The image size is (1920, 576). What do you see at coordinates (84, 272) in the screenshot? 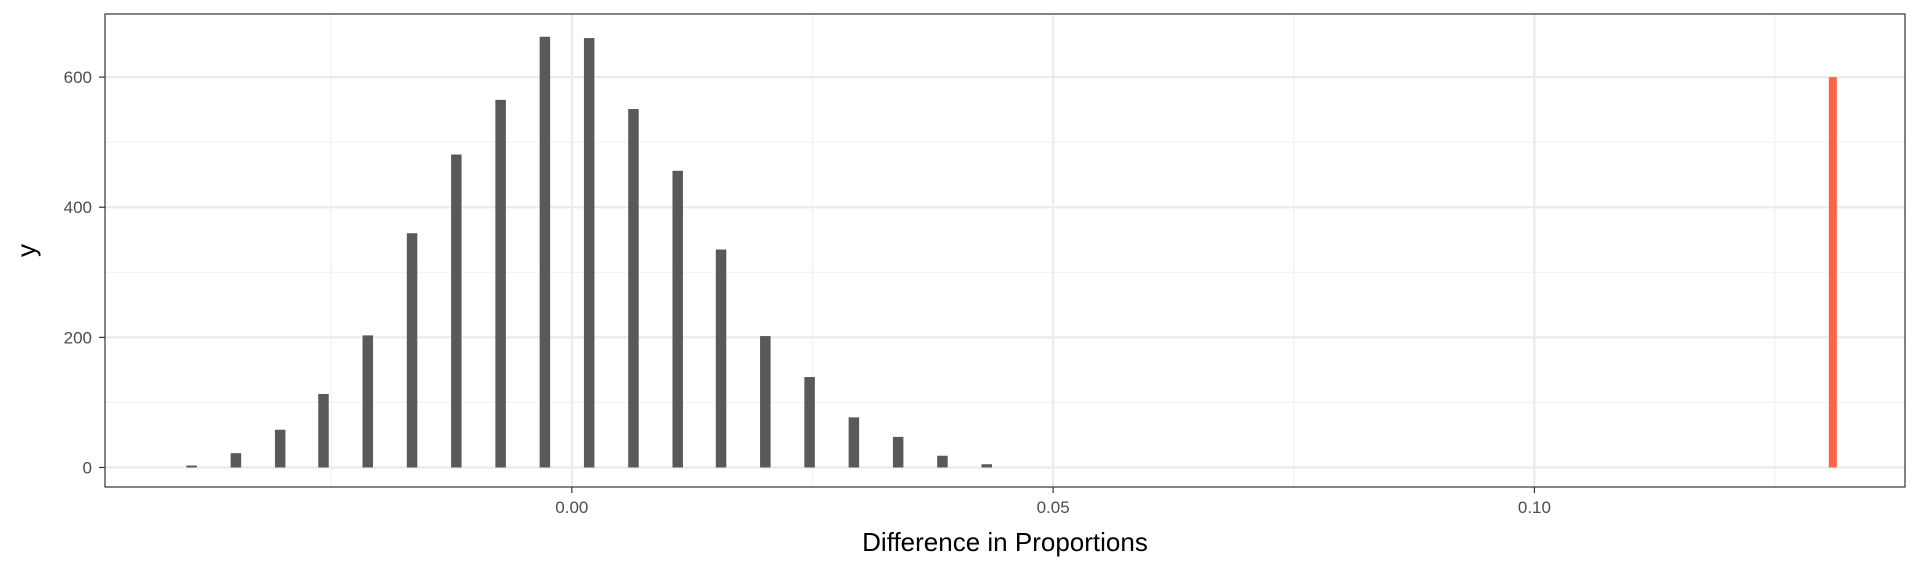
I see `y-axis: 0 200 400 600` at bounding box center [84, 272].